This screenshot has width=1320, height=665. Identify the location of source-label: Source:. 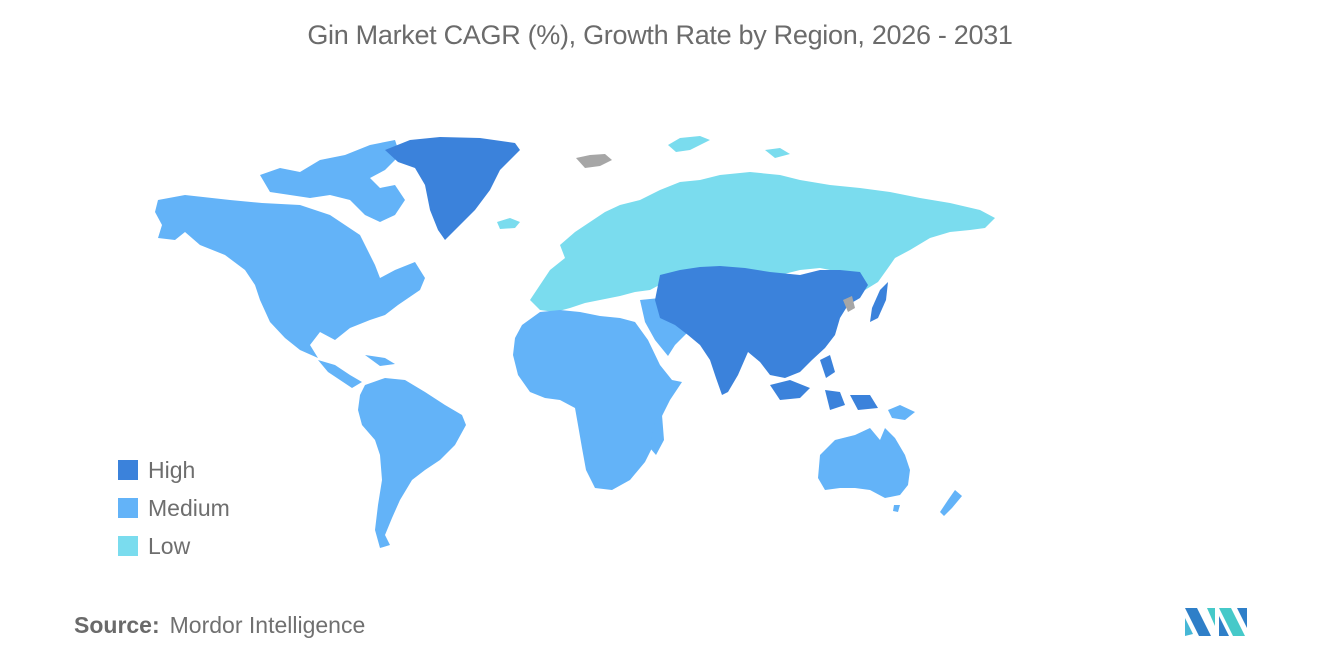
(117, 625).